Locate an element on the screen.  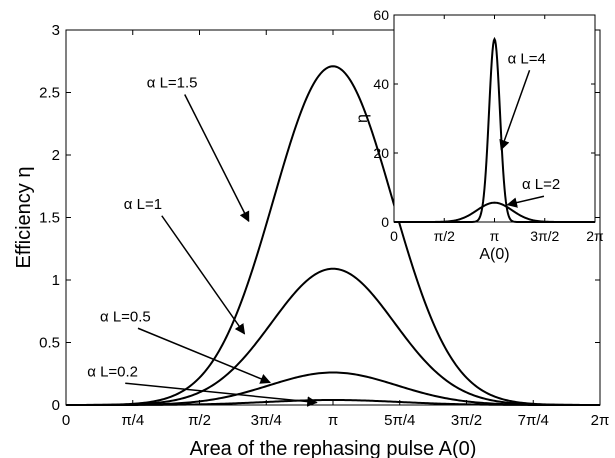
series-annotation-label: α L=2 is located at coordinates (541, 184).